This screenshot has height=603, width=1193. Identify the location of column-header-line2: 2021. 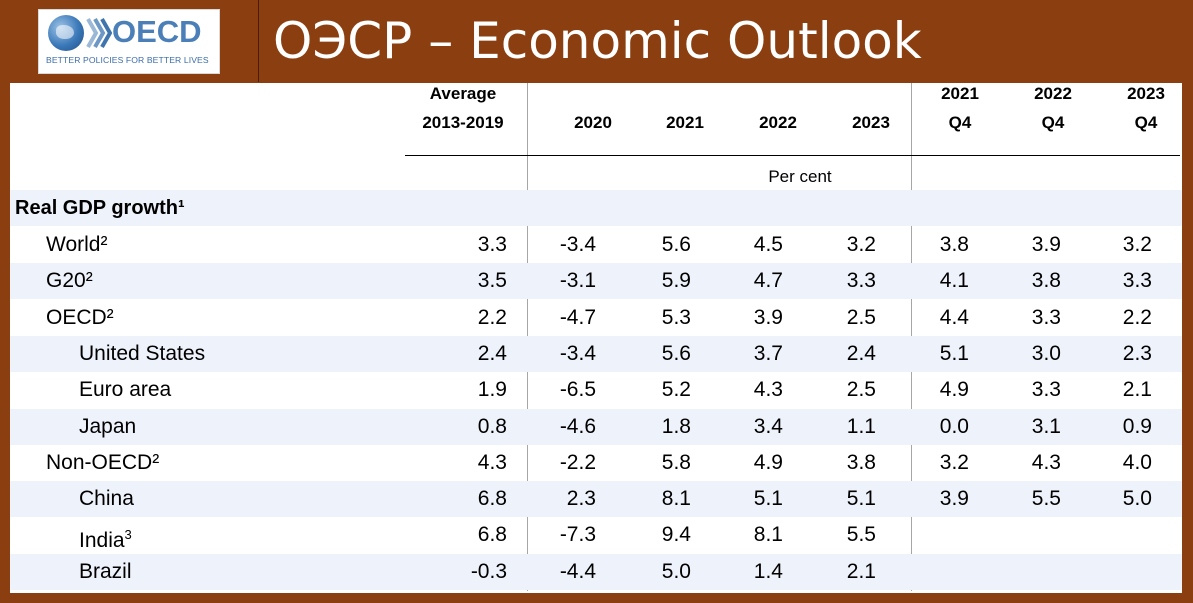
(685, 122).